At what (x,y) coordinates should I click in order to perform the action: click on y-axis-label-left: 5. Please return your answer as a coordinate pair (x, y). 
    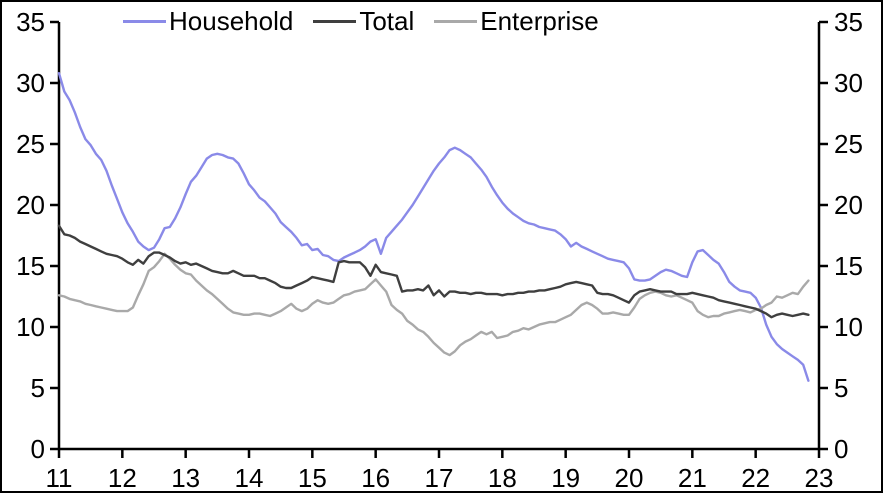
    Looking at the image, I should click on (38, 388).